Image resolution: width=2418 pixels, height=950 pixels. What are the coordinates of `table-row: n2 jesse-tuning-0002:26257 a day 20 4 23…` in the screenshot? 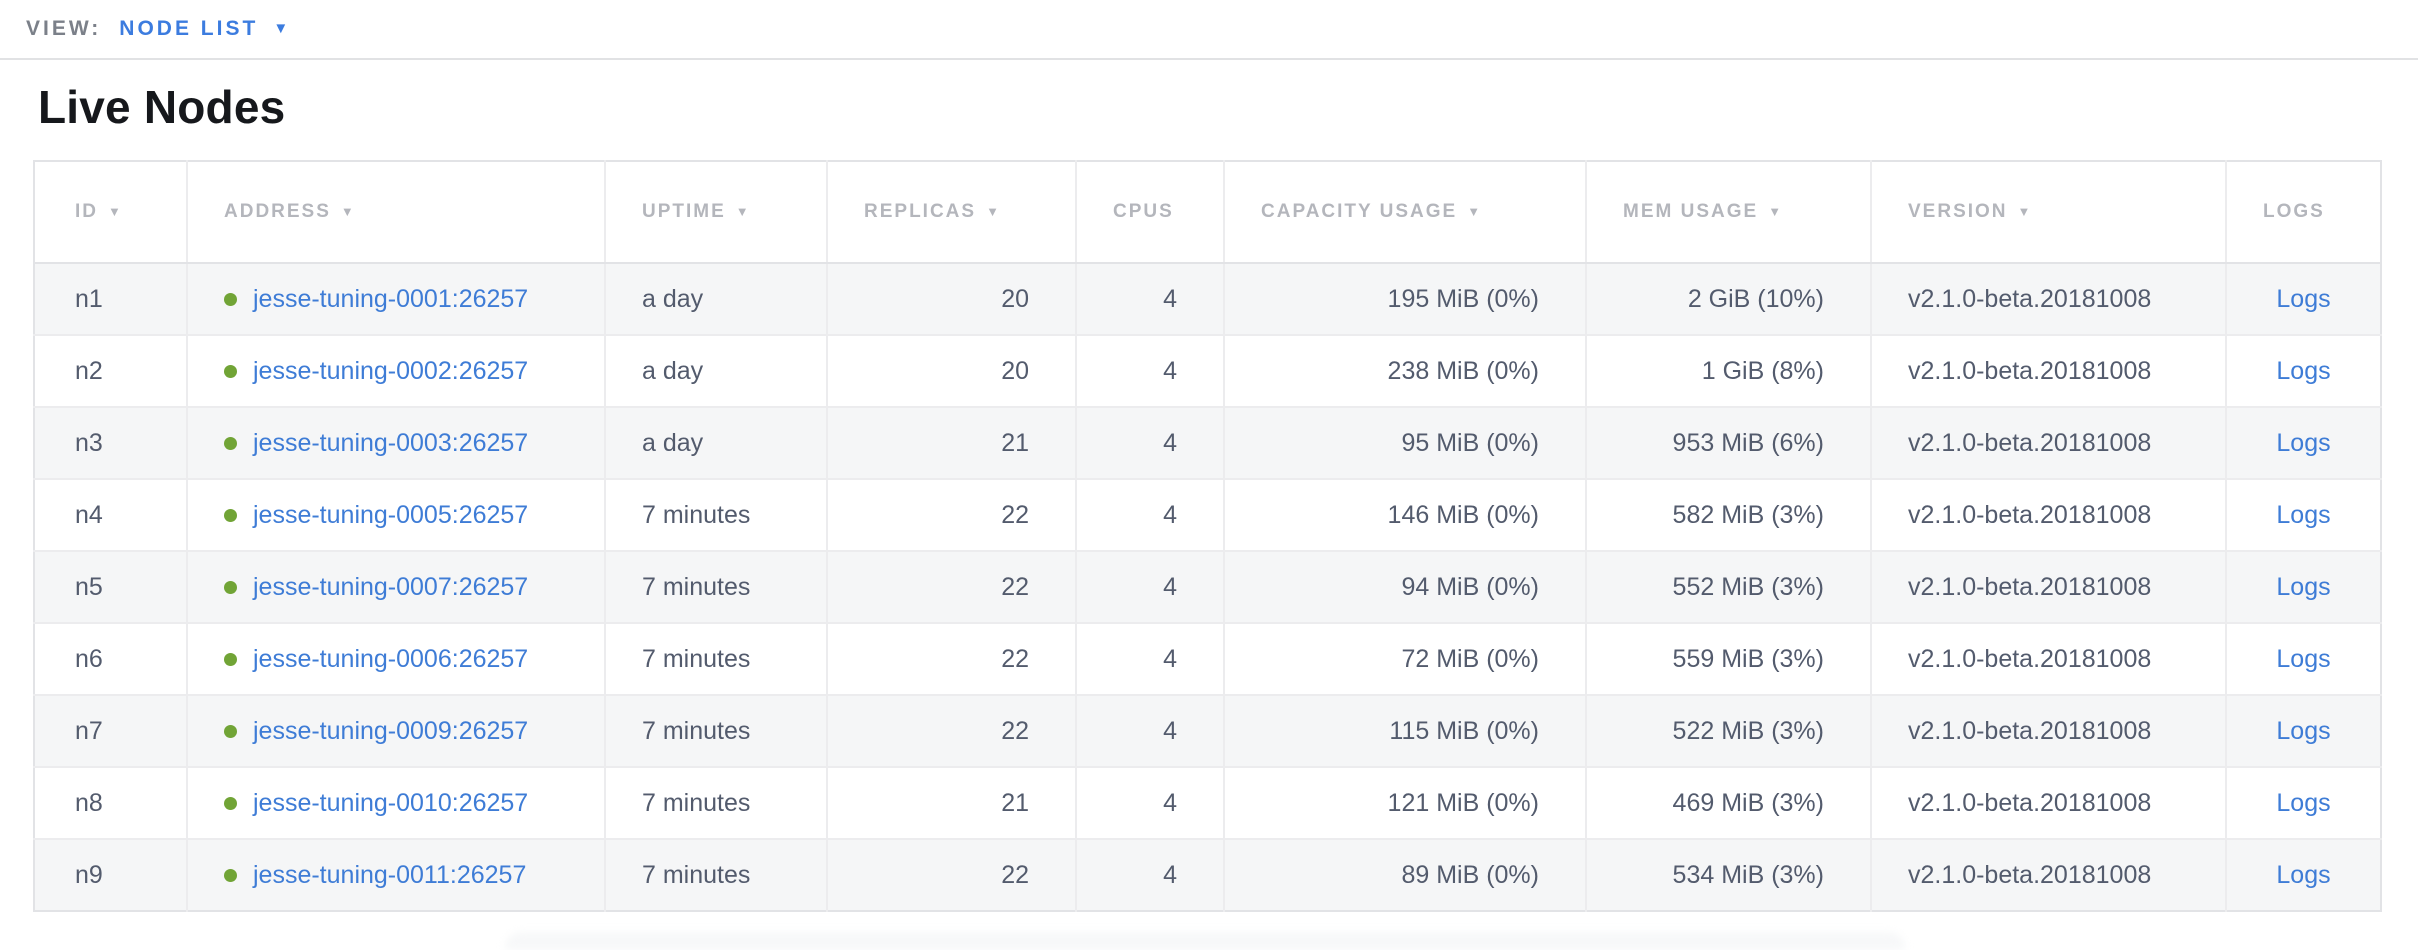 It's located at (1207, 370).